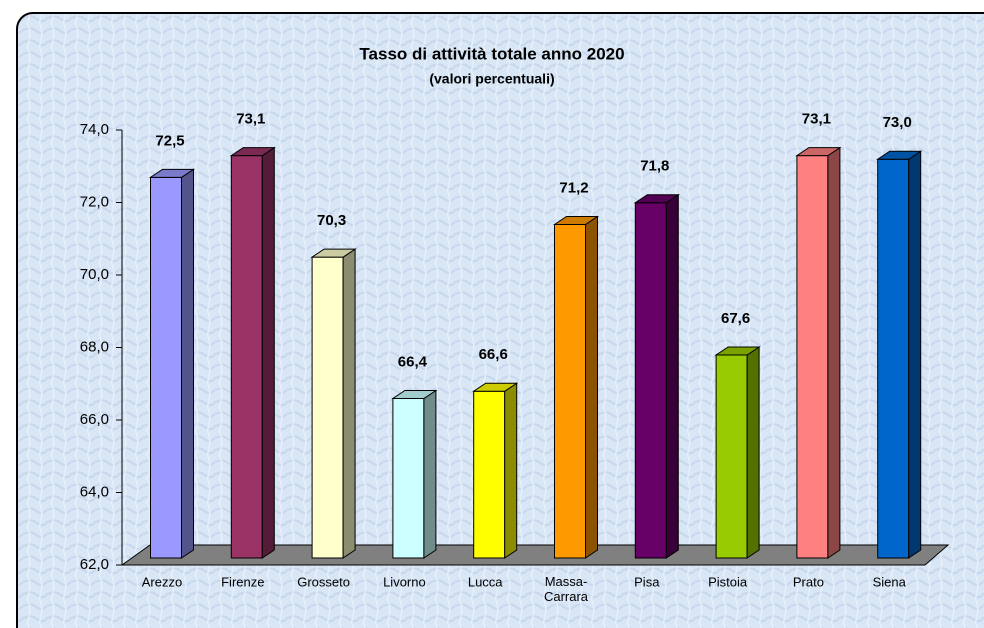 This screenshot has height=628, width=984. I want to click on y-tick-label: 64,0, so click(94, 491).